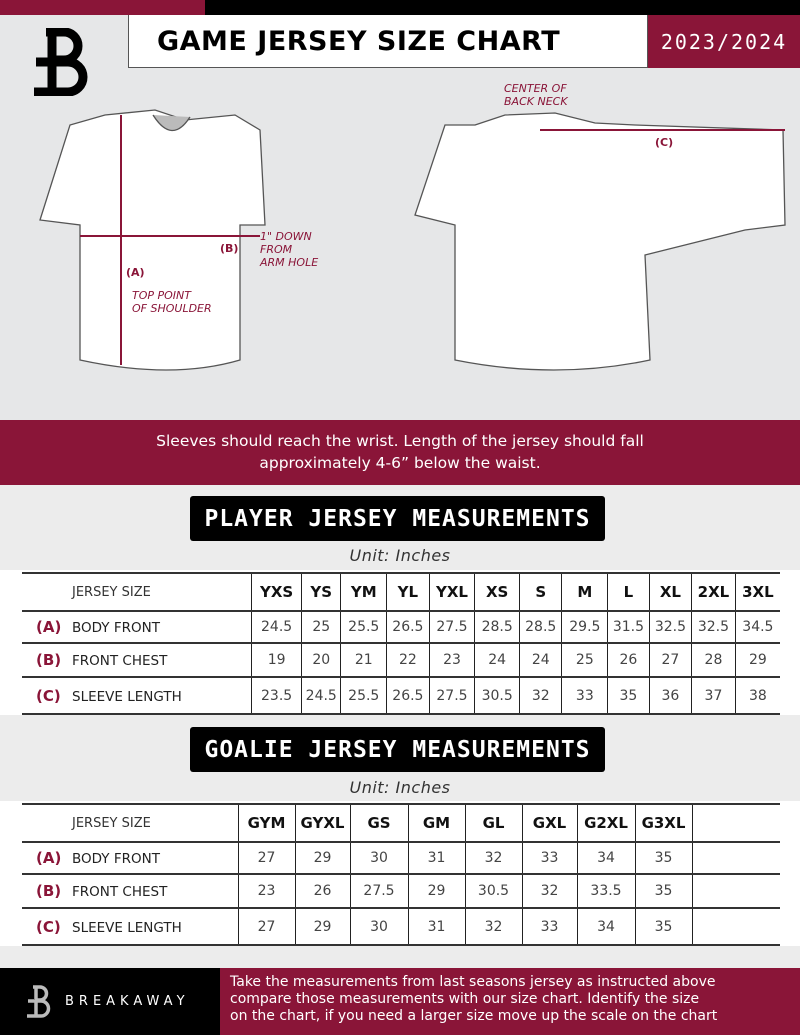 The height and width of the screenshot is (1035, 800). What do you see at coordinates (408, 695) in the screenshot?
I see `measurement-value: 26.5` at bounding box center [408, 695].